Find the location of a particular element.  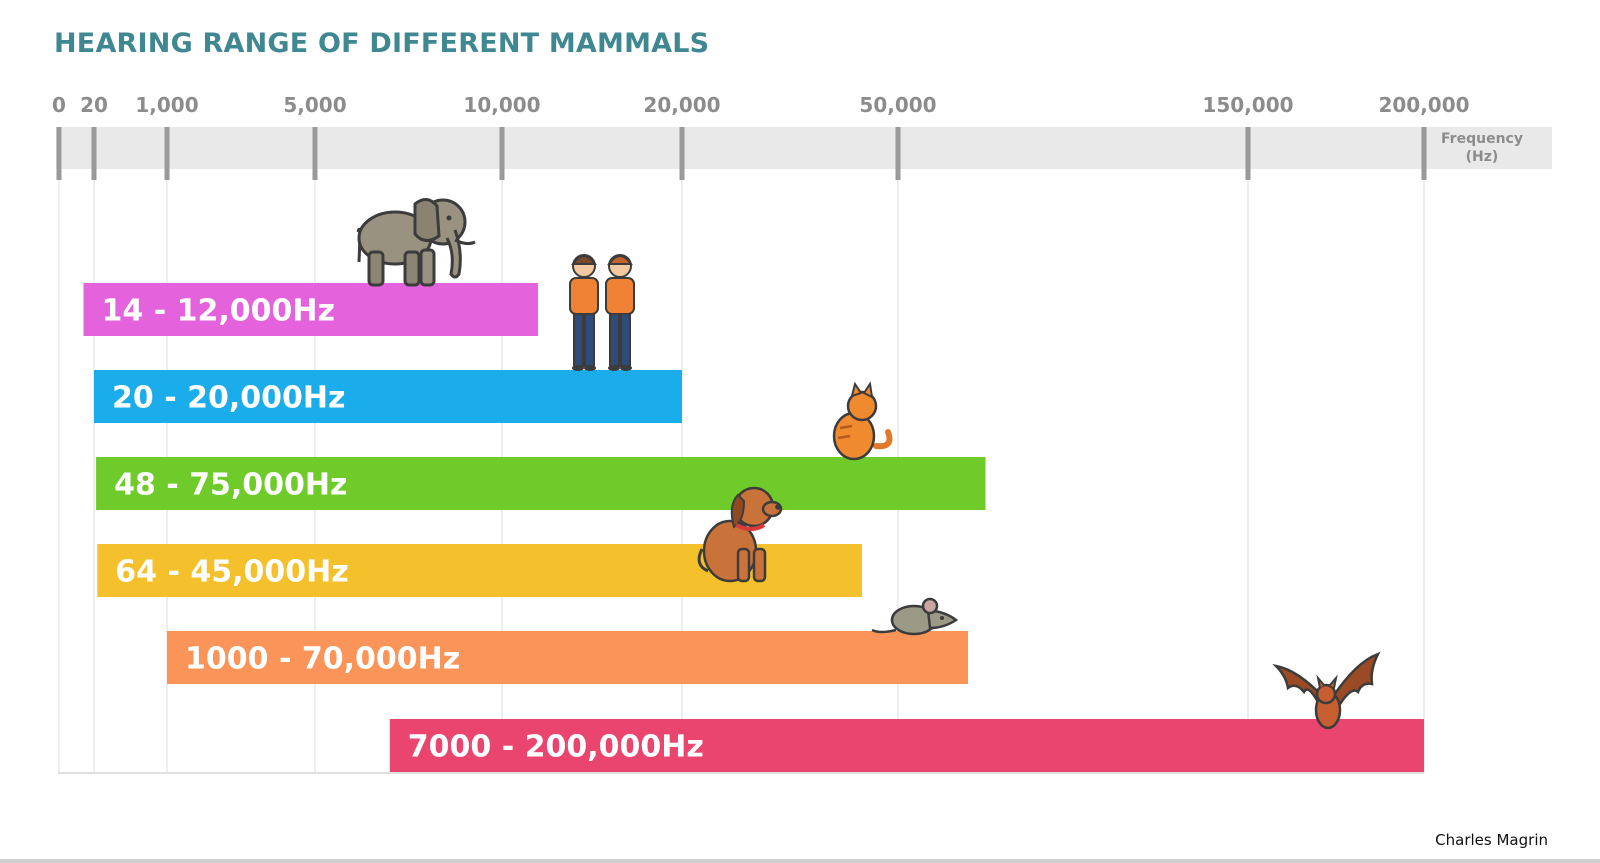

bar-label-bat: 7000 - 200,000Hz is located at coordinates (556, 747).